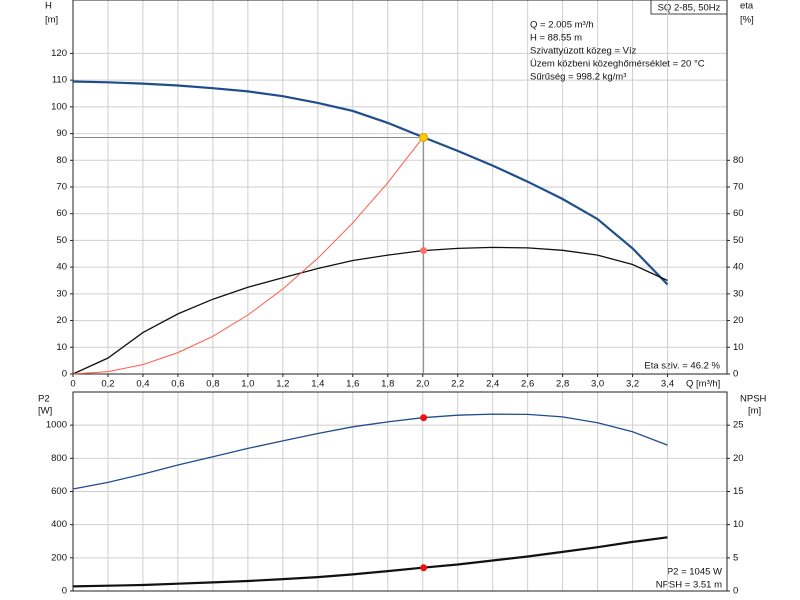  Describe the element at coordinates (44, 399) in the screenshot. I see `y-axis-title: P2` at that location.